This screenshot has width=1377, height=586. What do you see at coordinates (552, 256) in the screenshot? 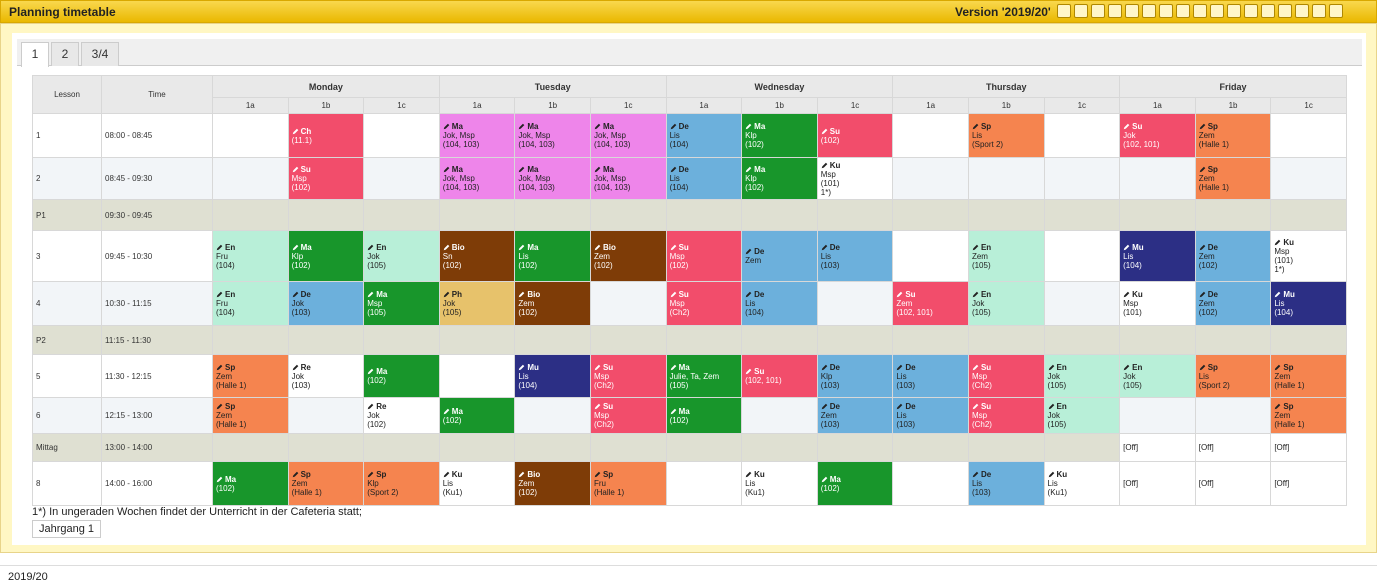
I see `lesson-cell: Ma Lis (102)` at bounding box center [552, 256].